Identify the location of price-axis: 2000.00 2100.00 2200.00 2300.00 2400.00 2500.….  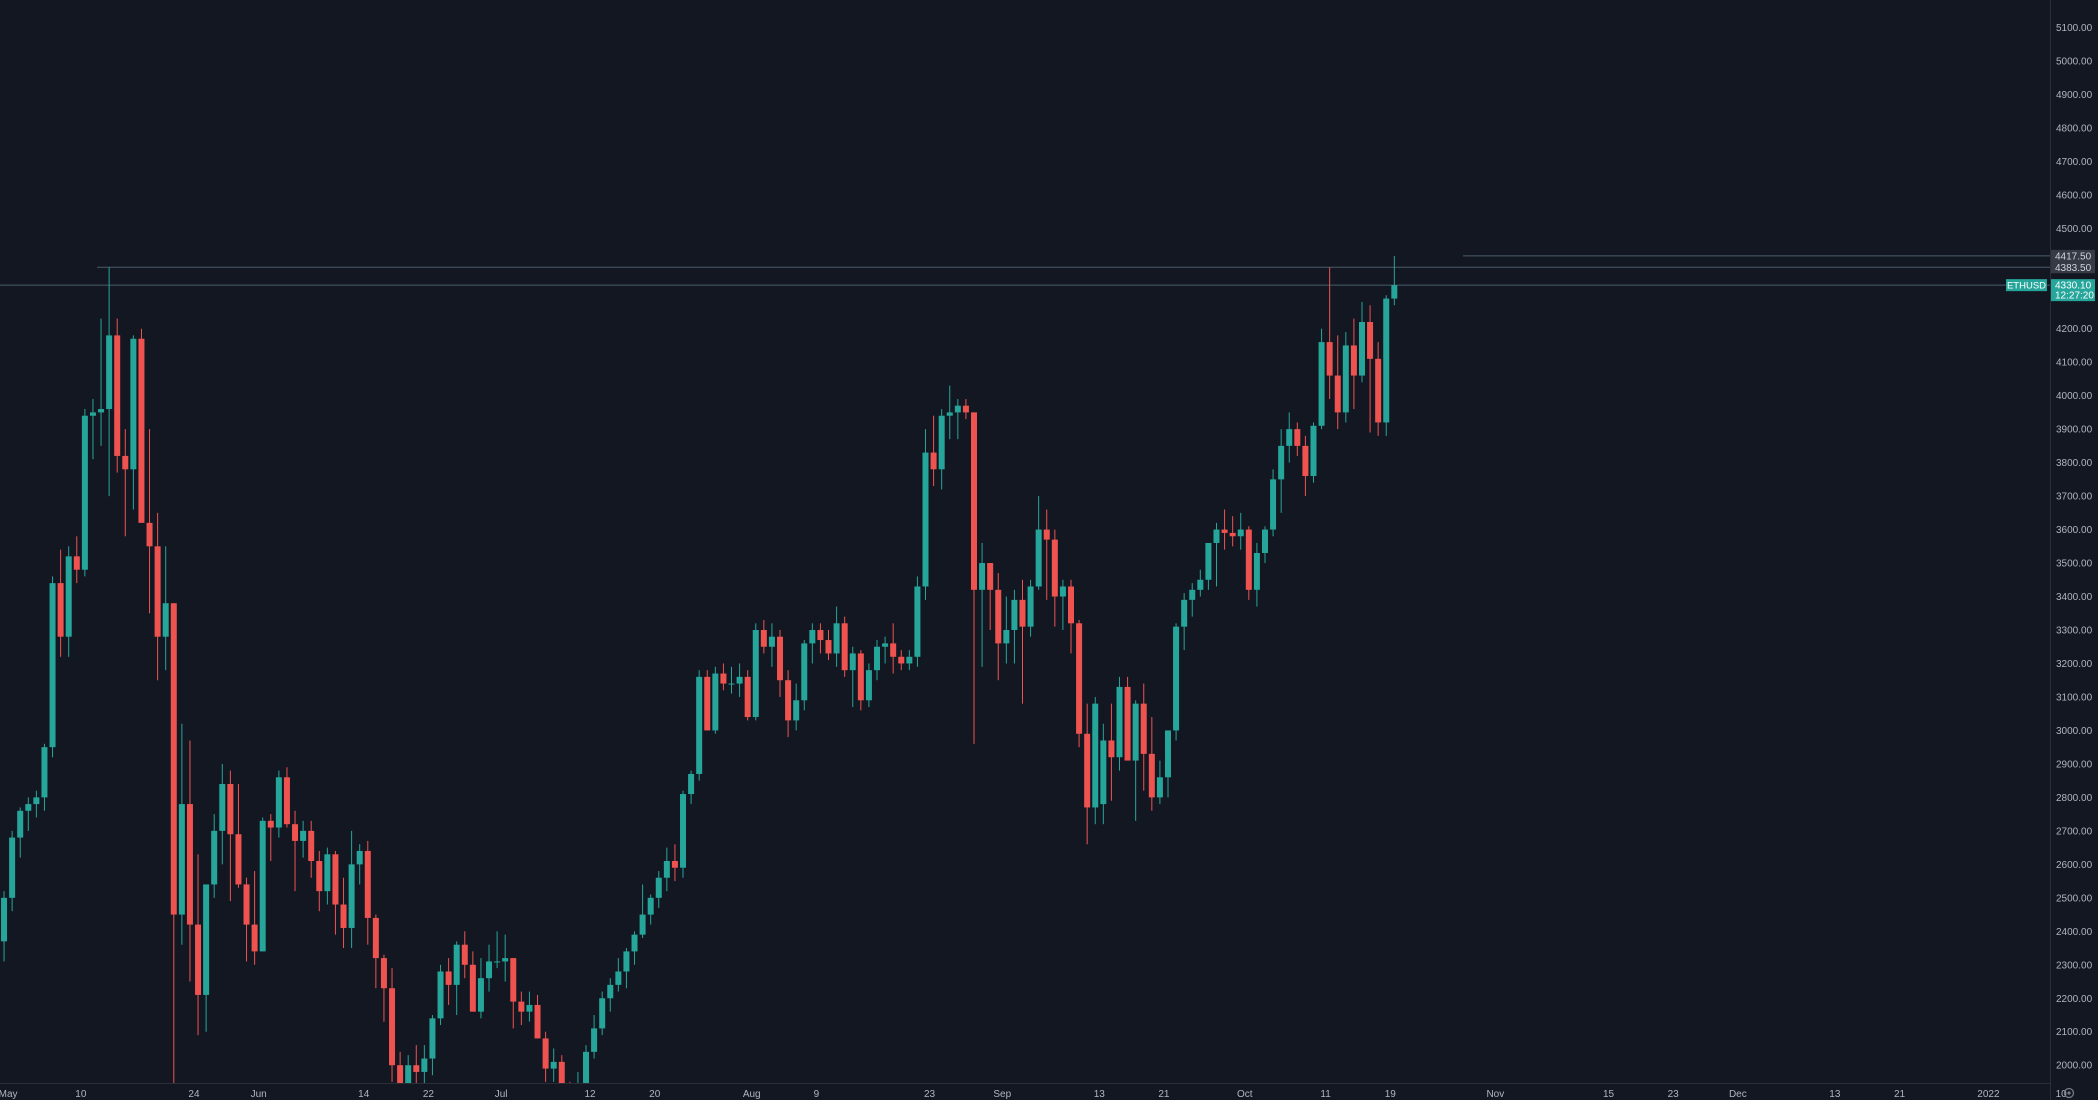
(2071, 550).